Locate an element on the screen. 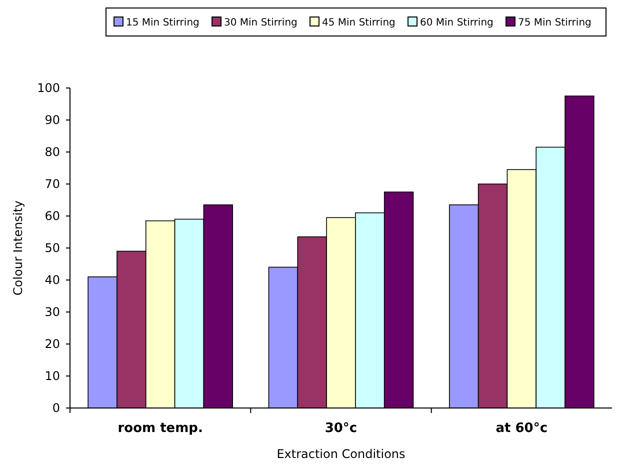 The image size is (632, 468). legend-label: 75 Min Stirring is located at coordinates (555, 23).